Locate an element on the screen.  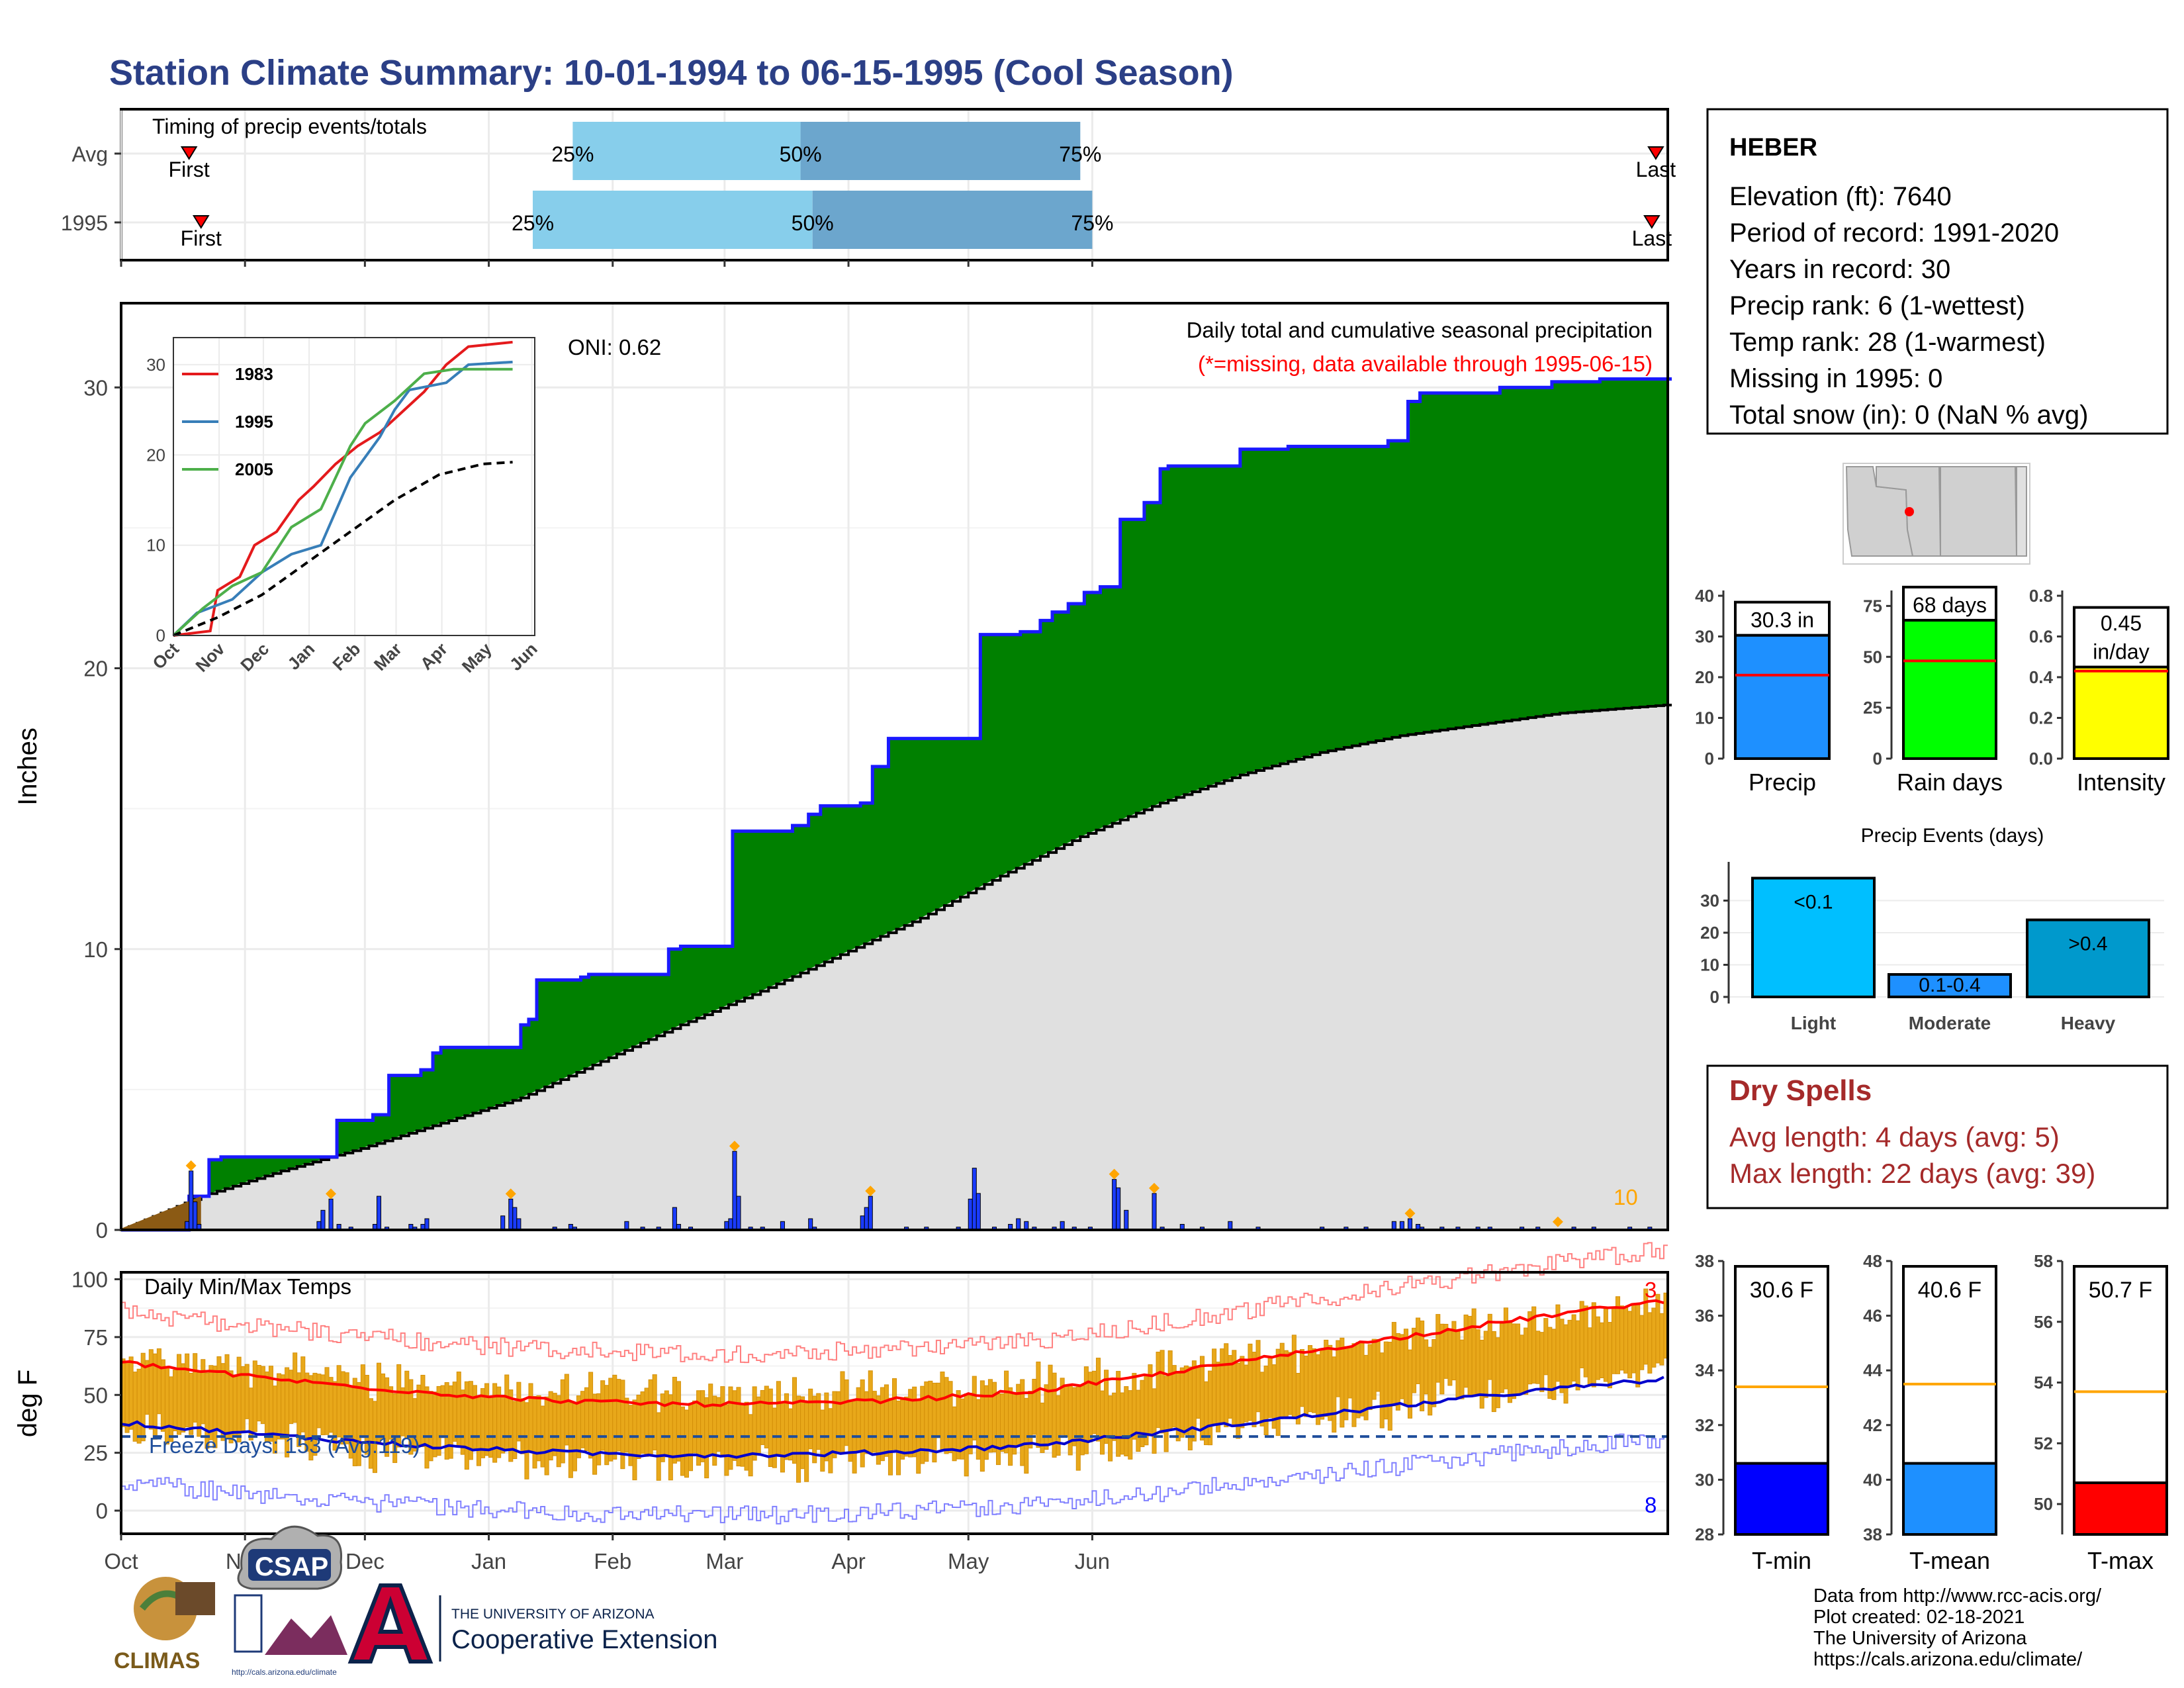
inset-legend-label: 2005 is located at coordinates (254, 469).